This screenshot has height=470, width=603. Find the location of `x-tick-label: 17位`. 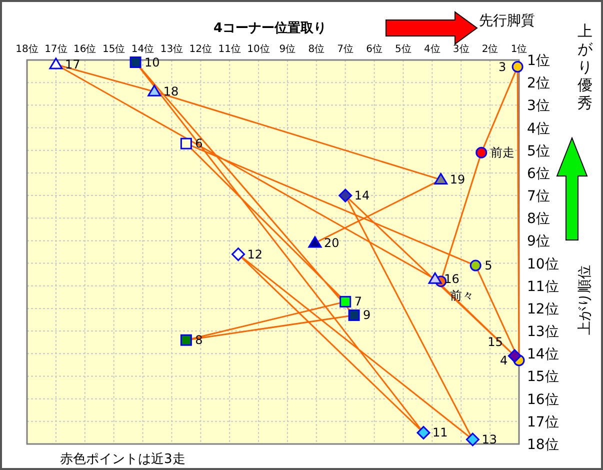

x-tick-label: 17位 is located at coordinates (56, 49).